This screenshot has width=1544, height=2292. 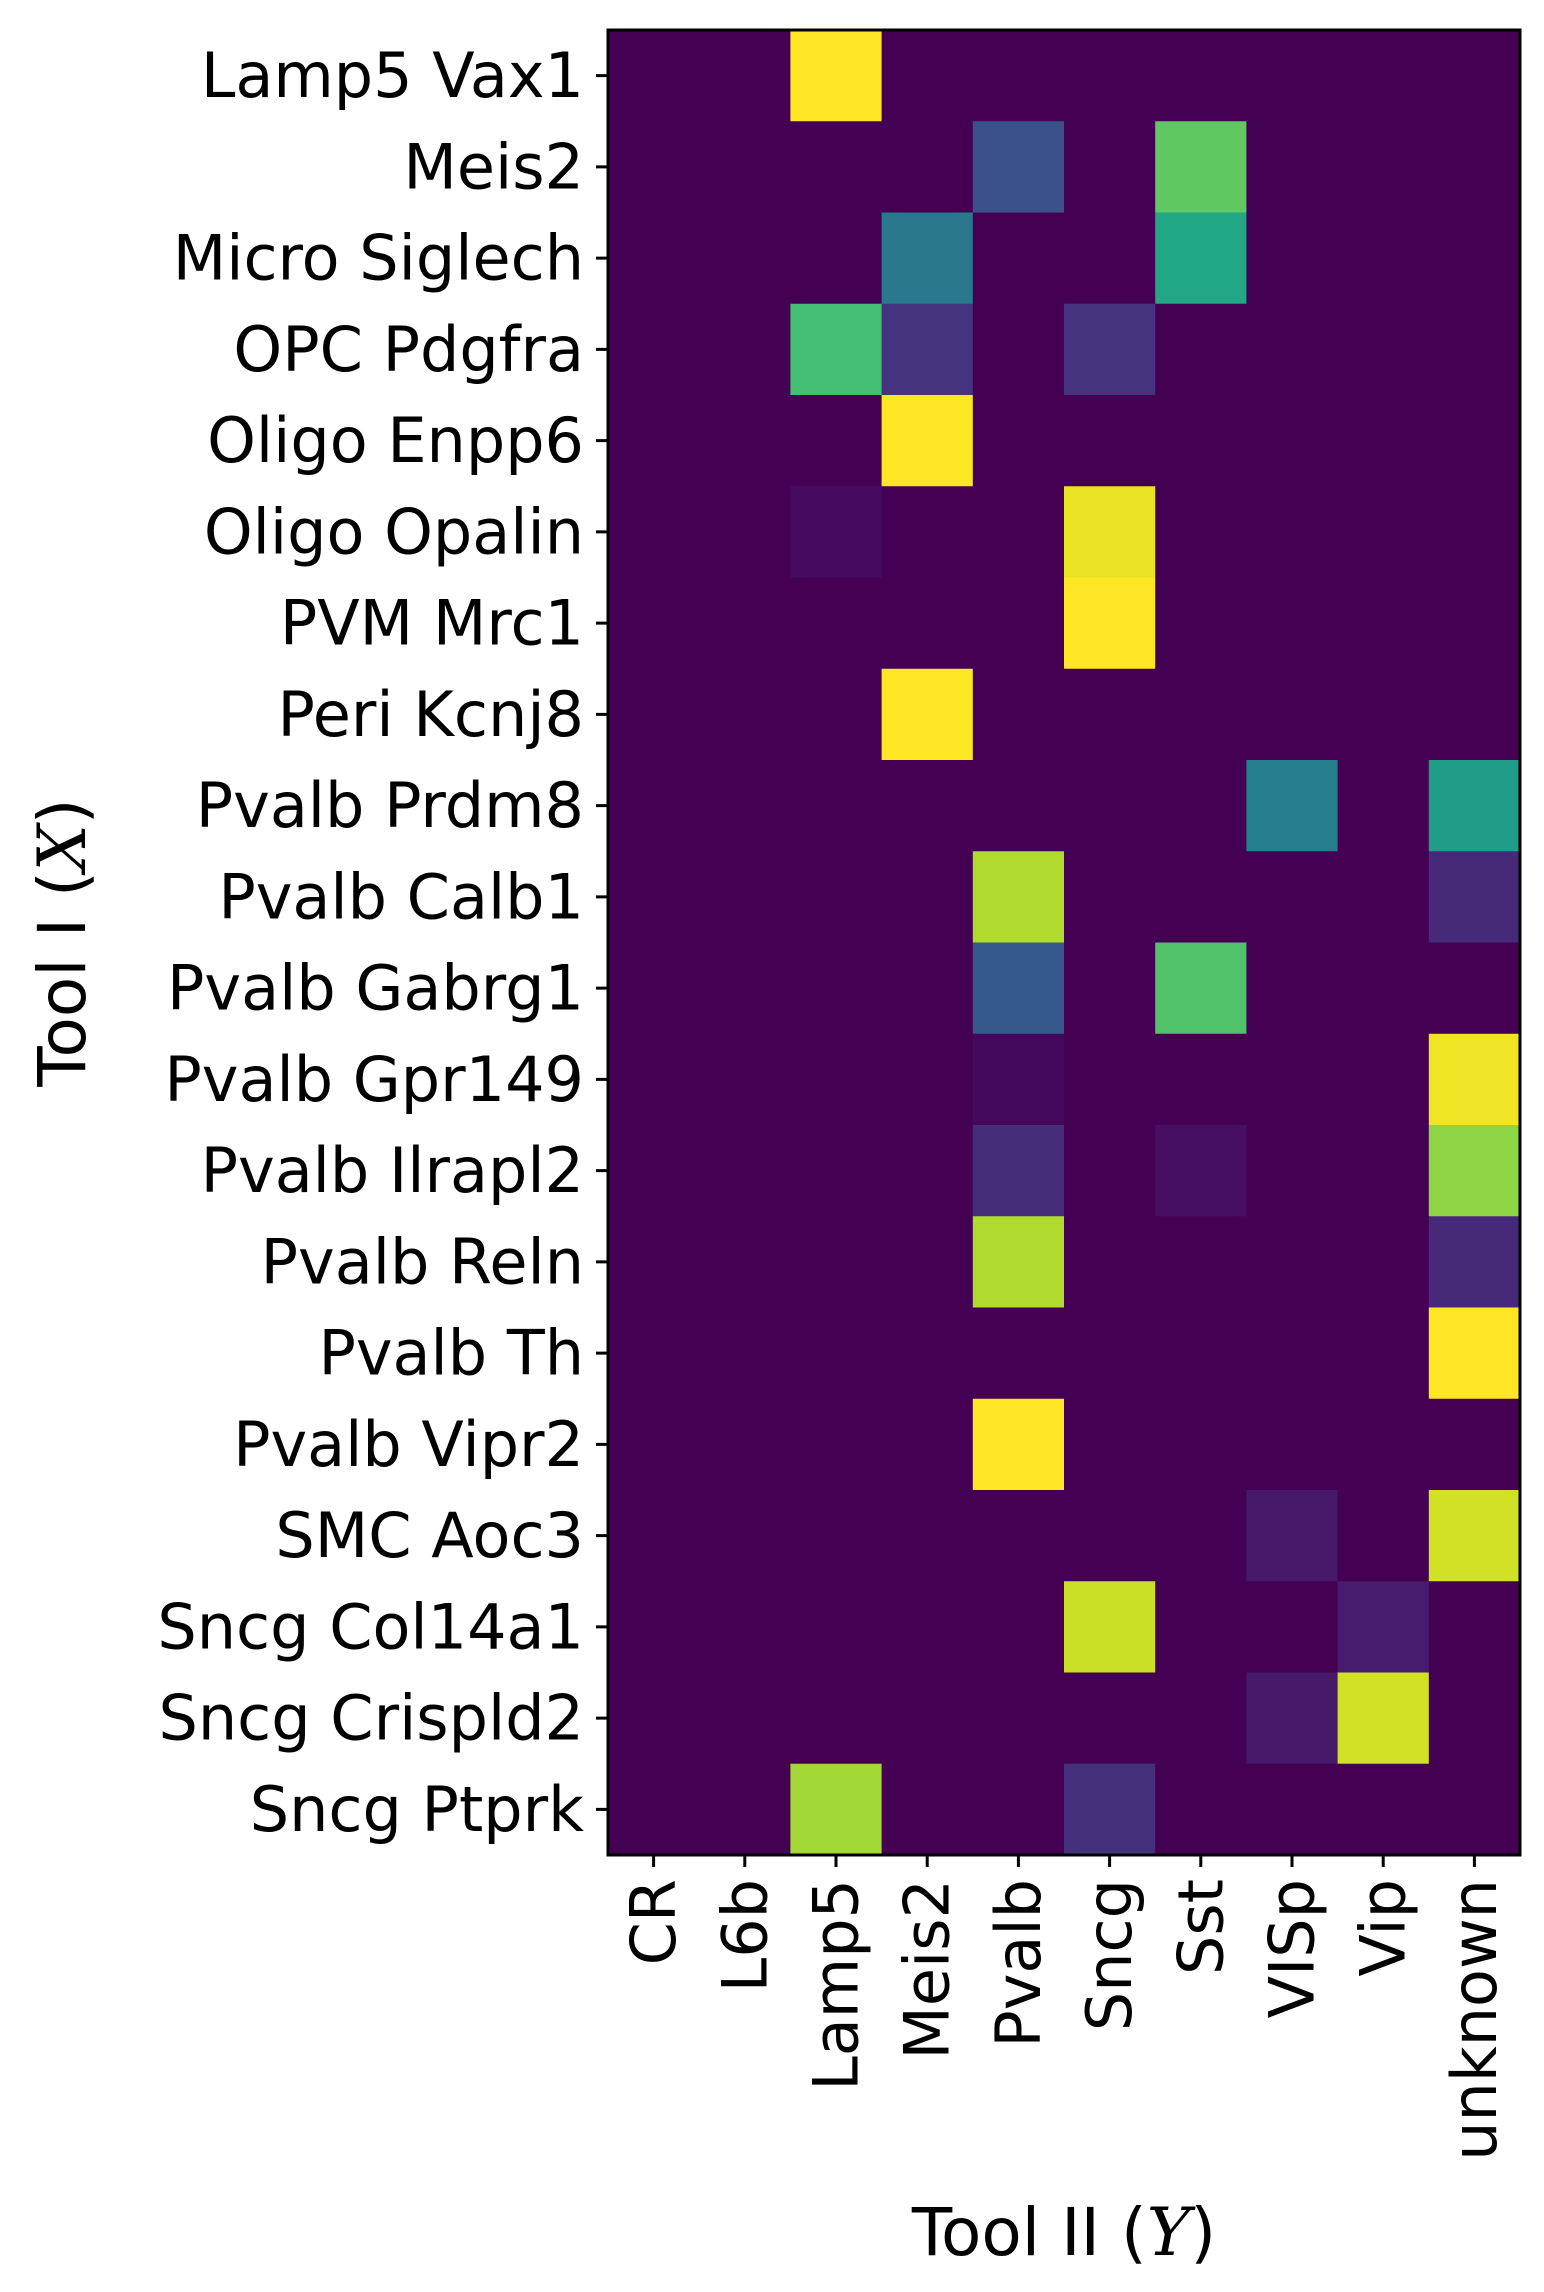 What do you see at coordinates (1200, 1927) in the screenshot?
I see `x-tick-label: Sst` at bounding box center [1200, 1927].